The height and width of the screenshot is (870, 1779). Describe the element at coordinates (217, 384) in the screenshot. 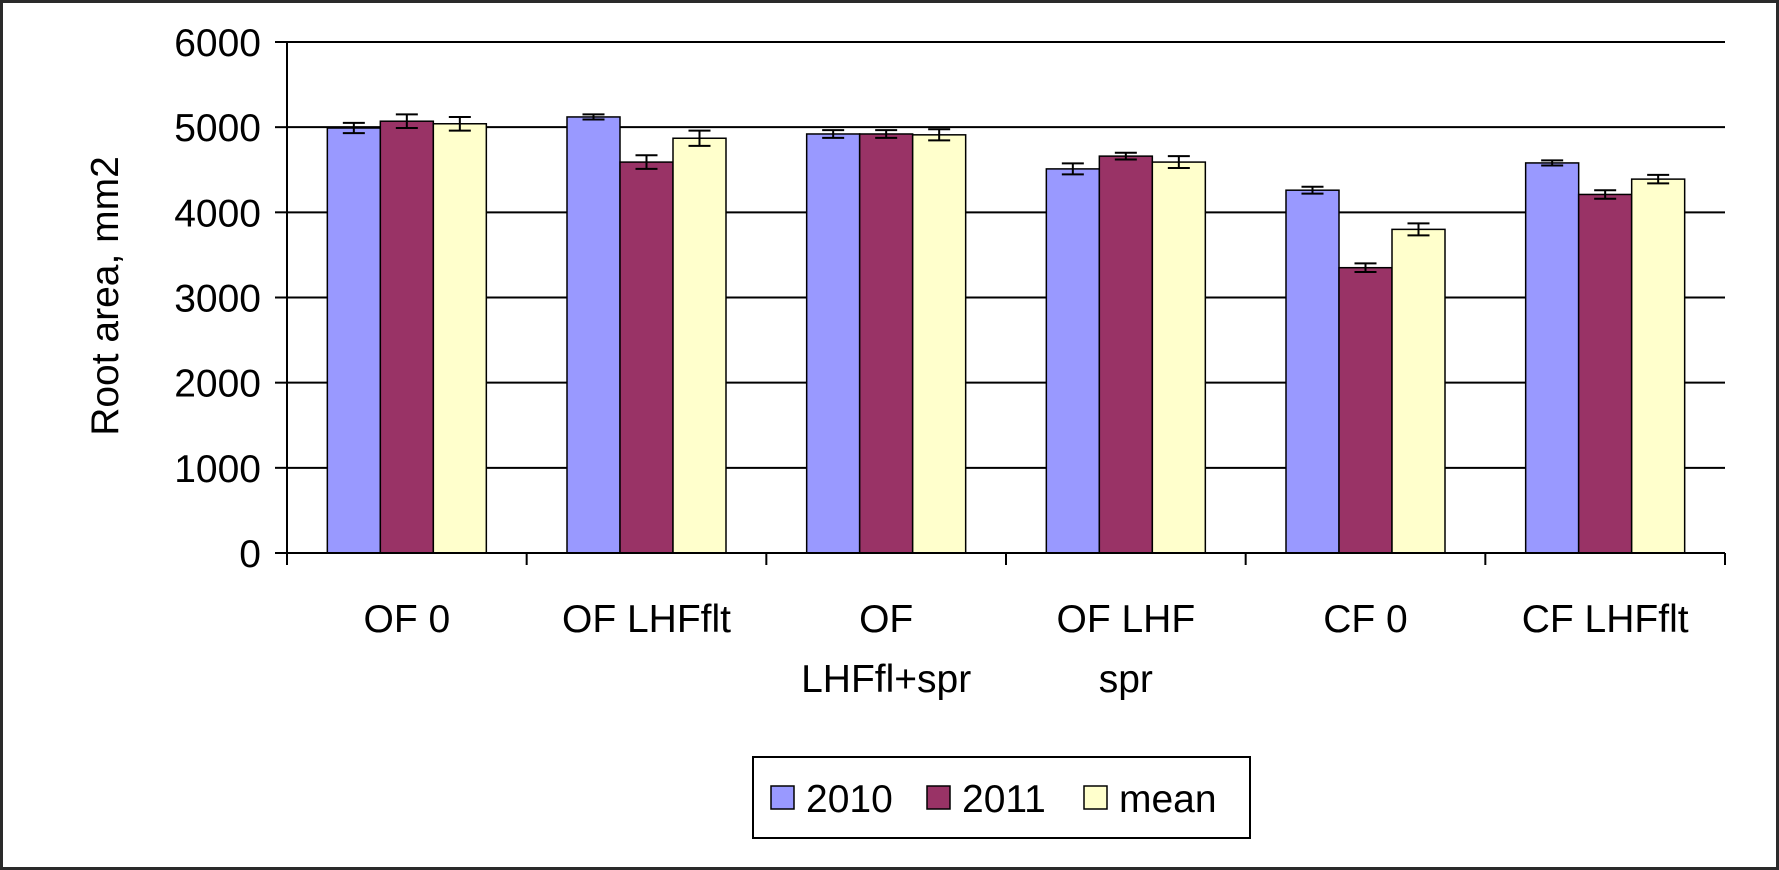

I see `y-tick-label: 2000` at that location.